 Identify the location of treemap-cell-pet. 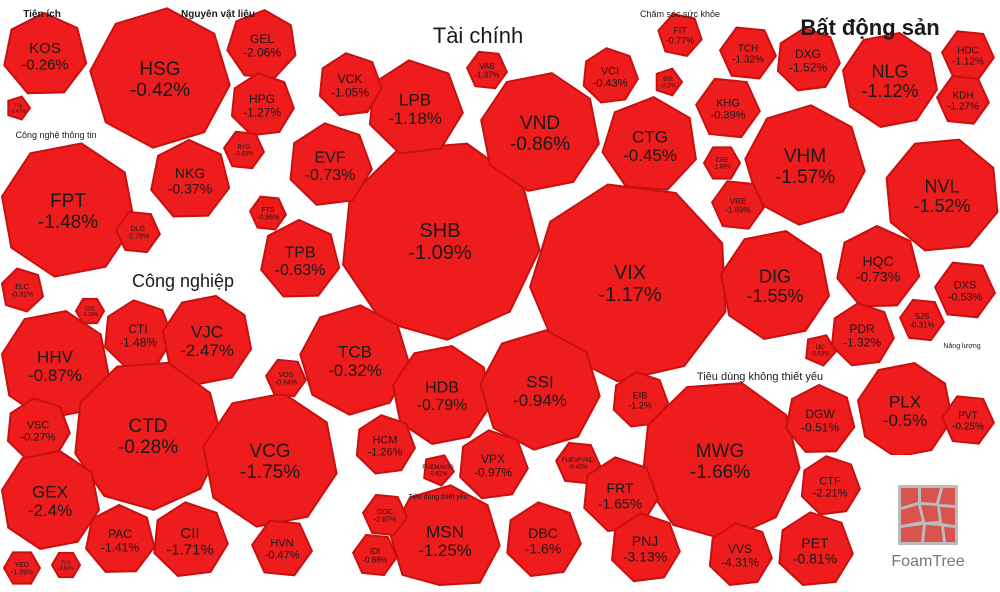
(816, 549).